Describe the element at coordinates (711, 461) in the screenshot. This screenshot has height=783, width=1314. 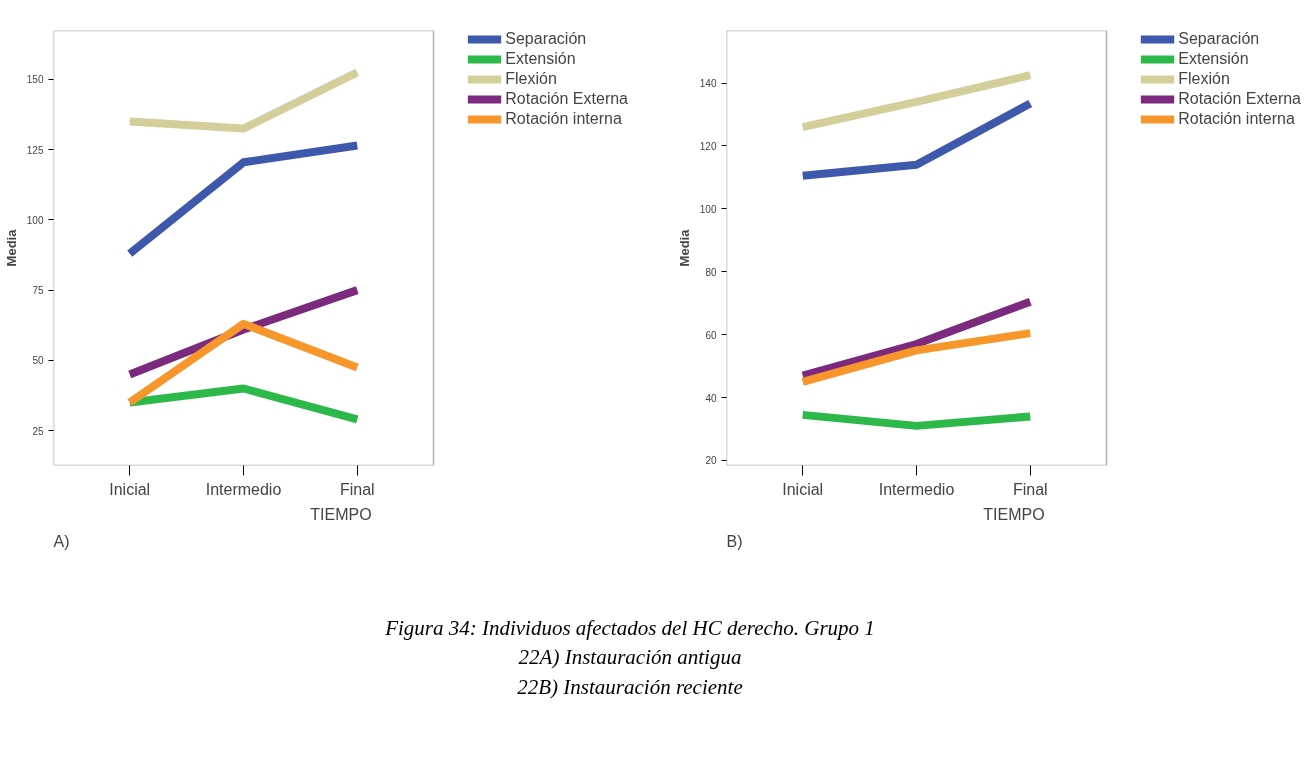
I see `y-tick-label: 20` at that location.